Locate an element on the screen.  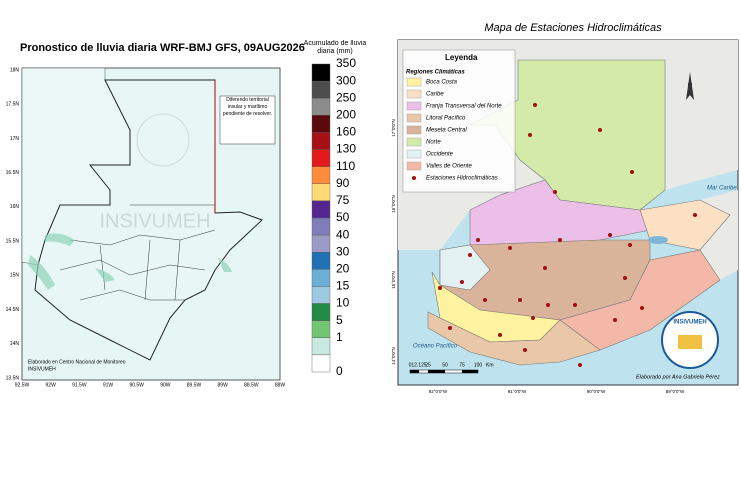
colorbar-label: 200 is located at coordinates (346, 115).